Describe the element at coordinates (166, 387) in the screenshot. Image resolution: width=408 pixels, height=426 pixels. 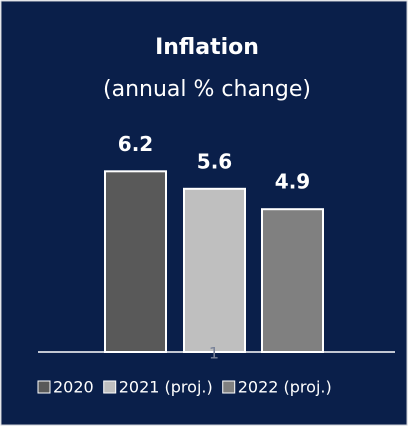
I see `legend-label: 2021 (proj.)` at that location.